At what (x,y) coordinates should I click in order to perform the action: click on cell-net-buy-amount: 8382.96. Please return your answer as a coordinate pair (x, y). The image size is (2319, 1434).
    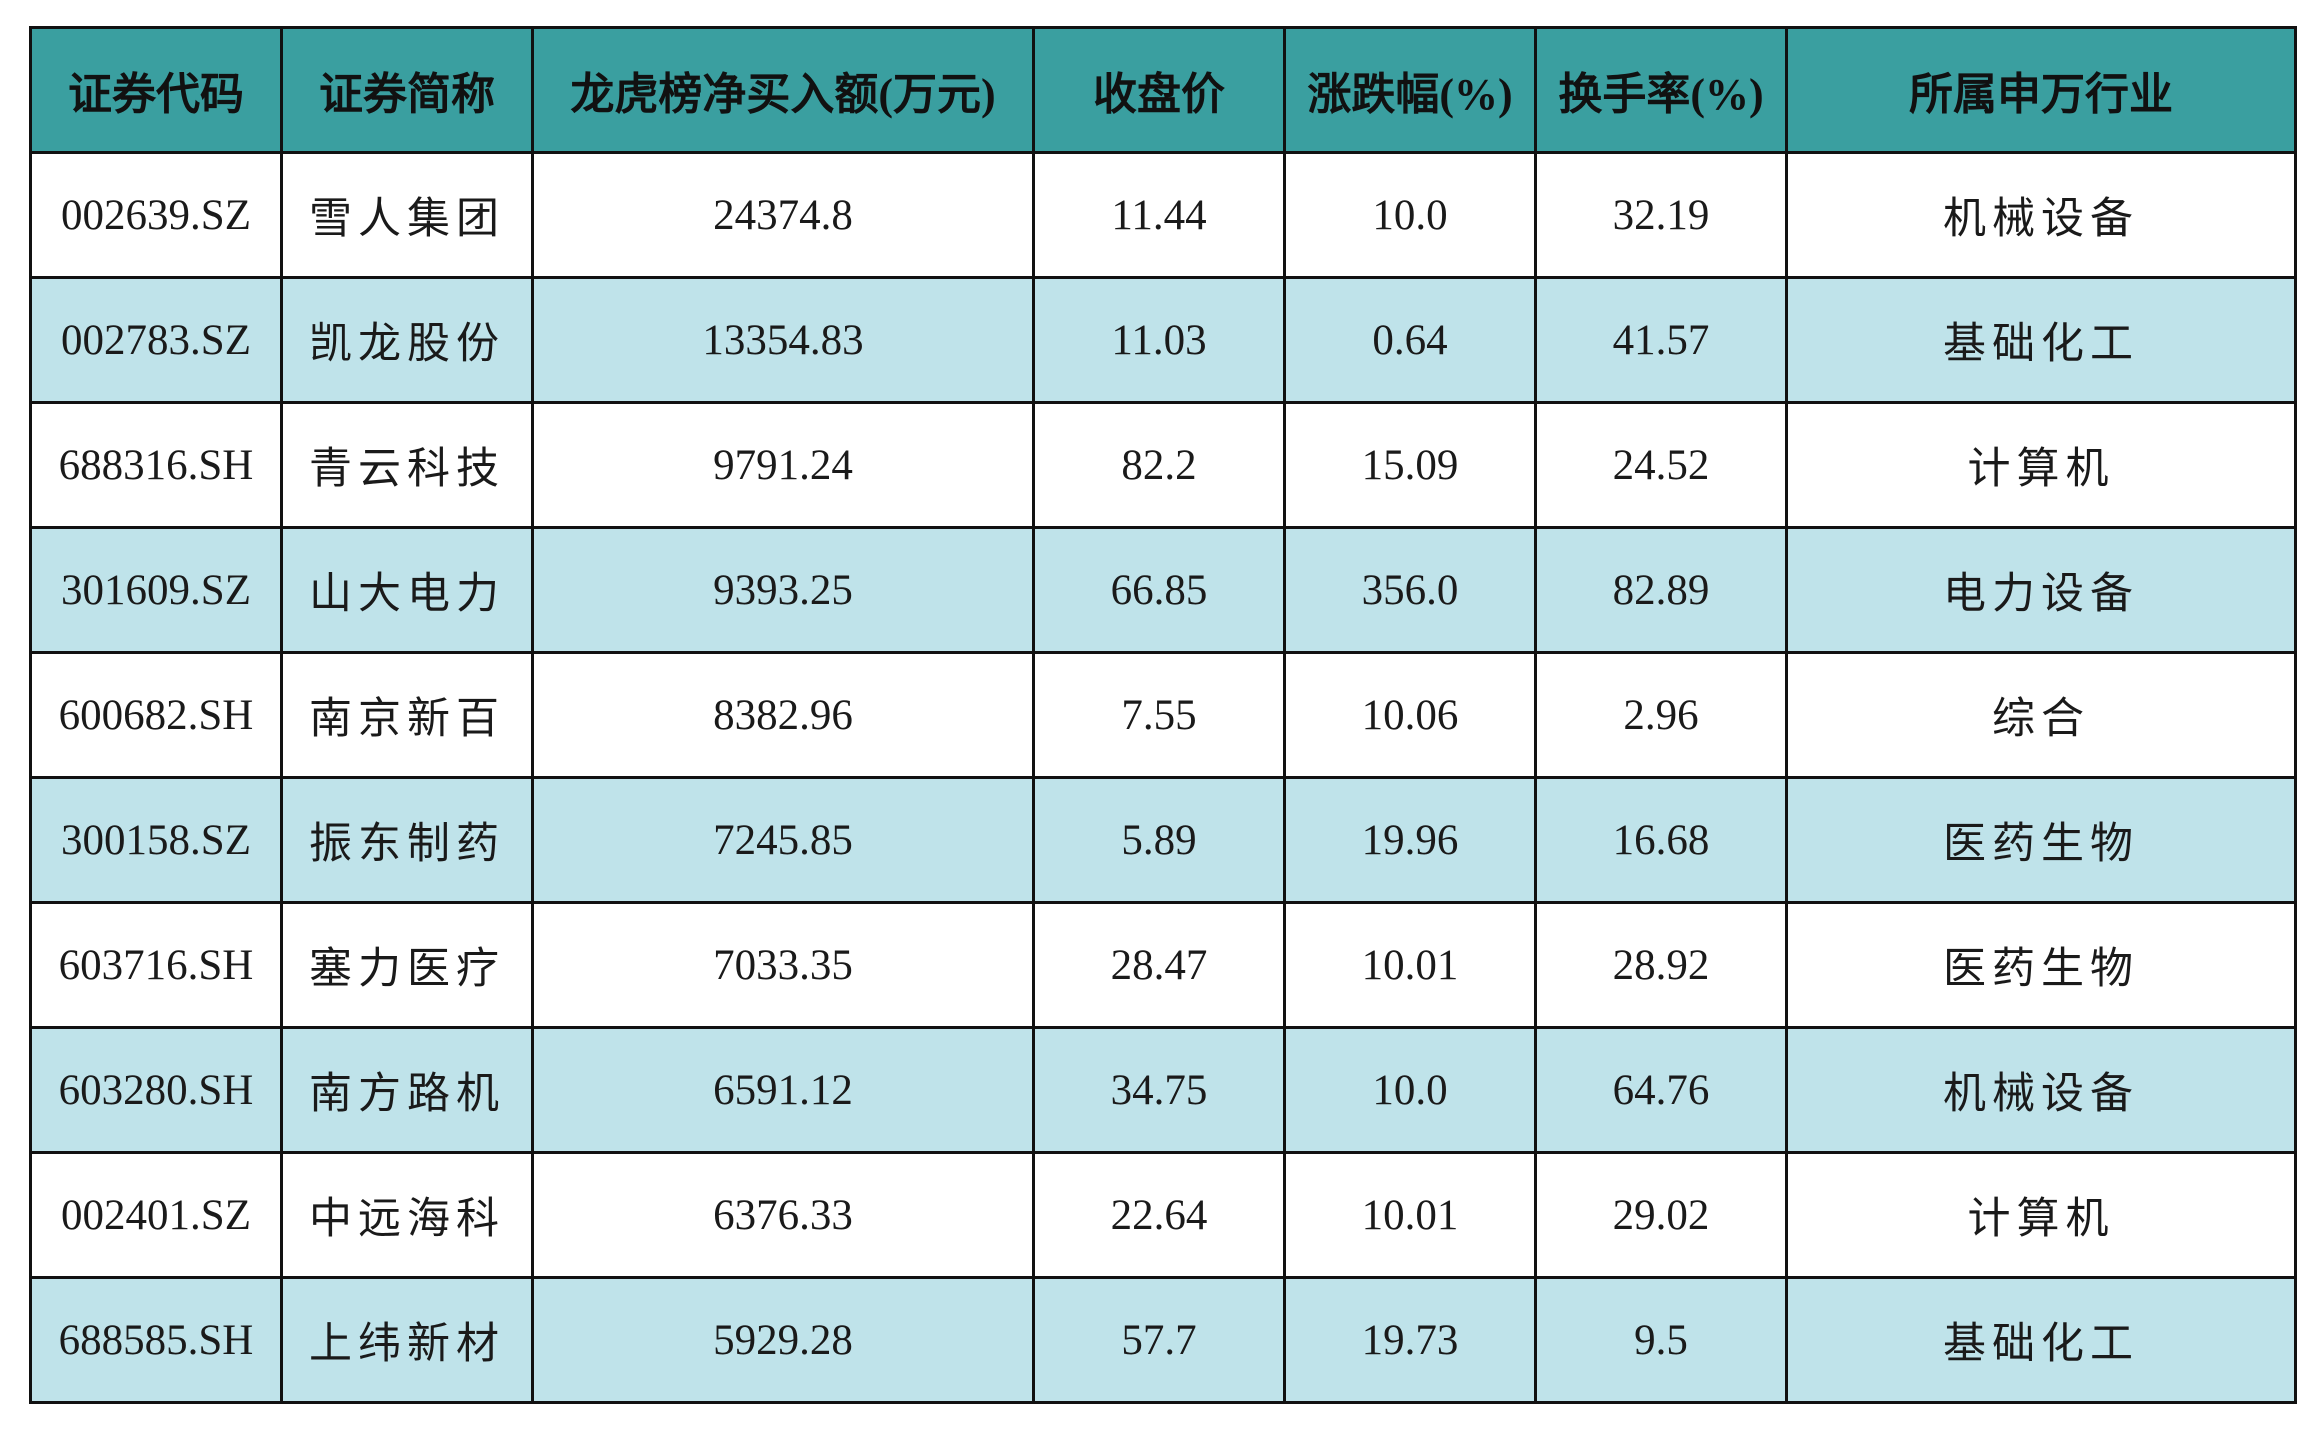
    Looking at the image, I should click on (783, 715).